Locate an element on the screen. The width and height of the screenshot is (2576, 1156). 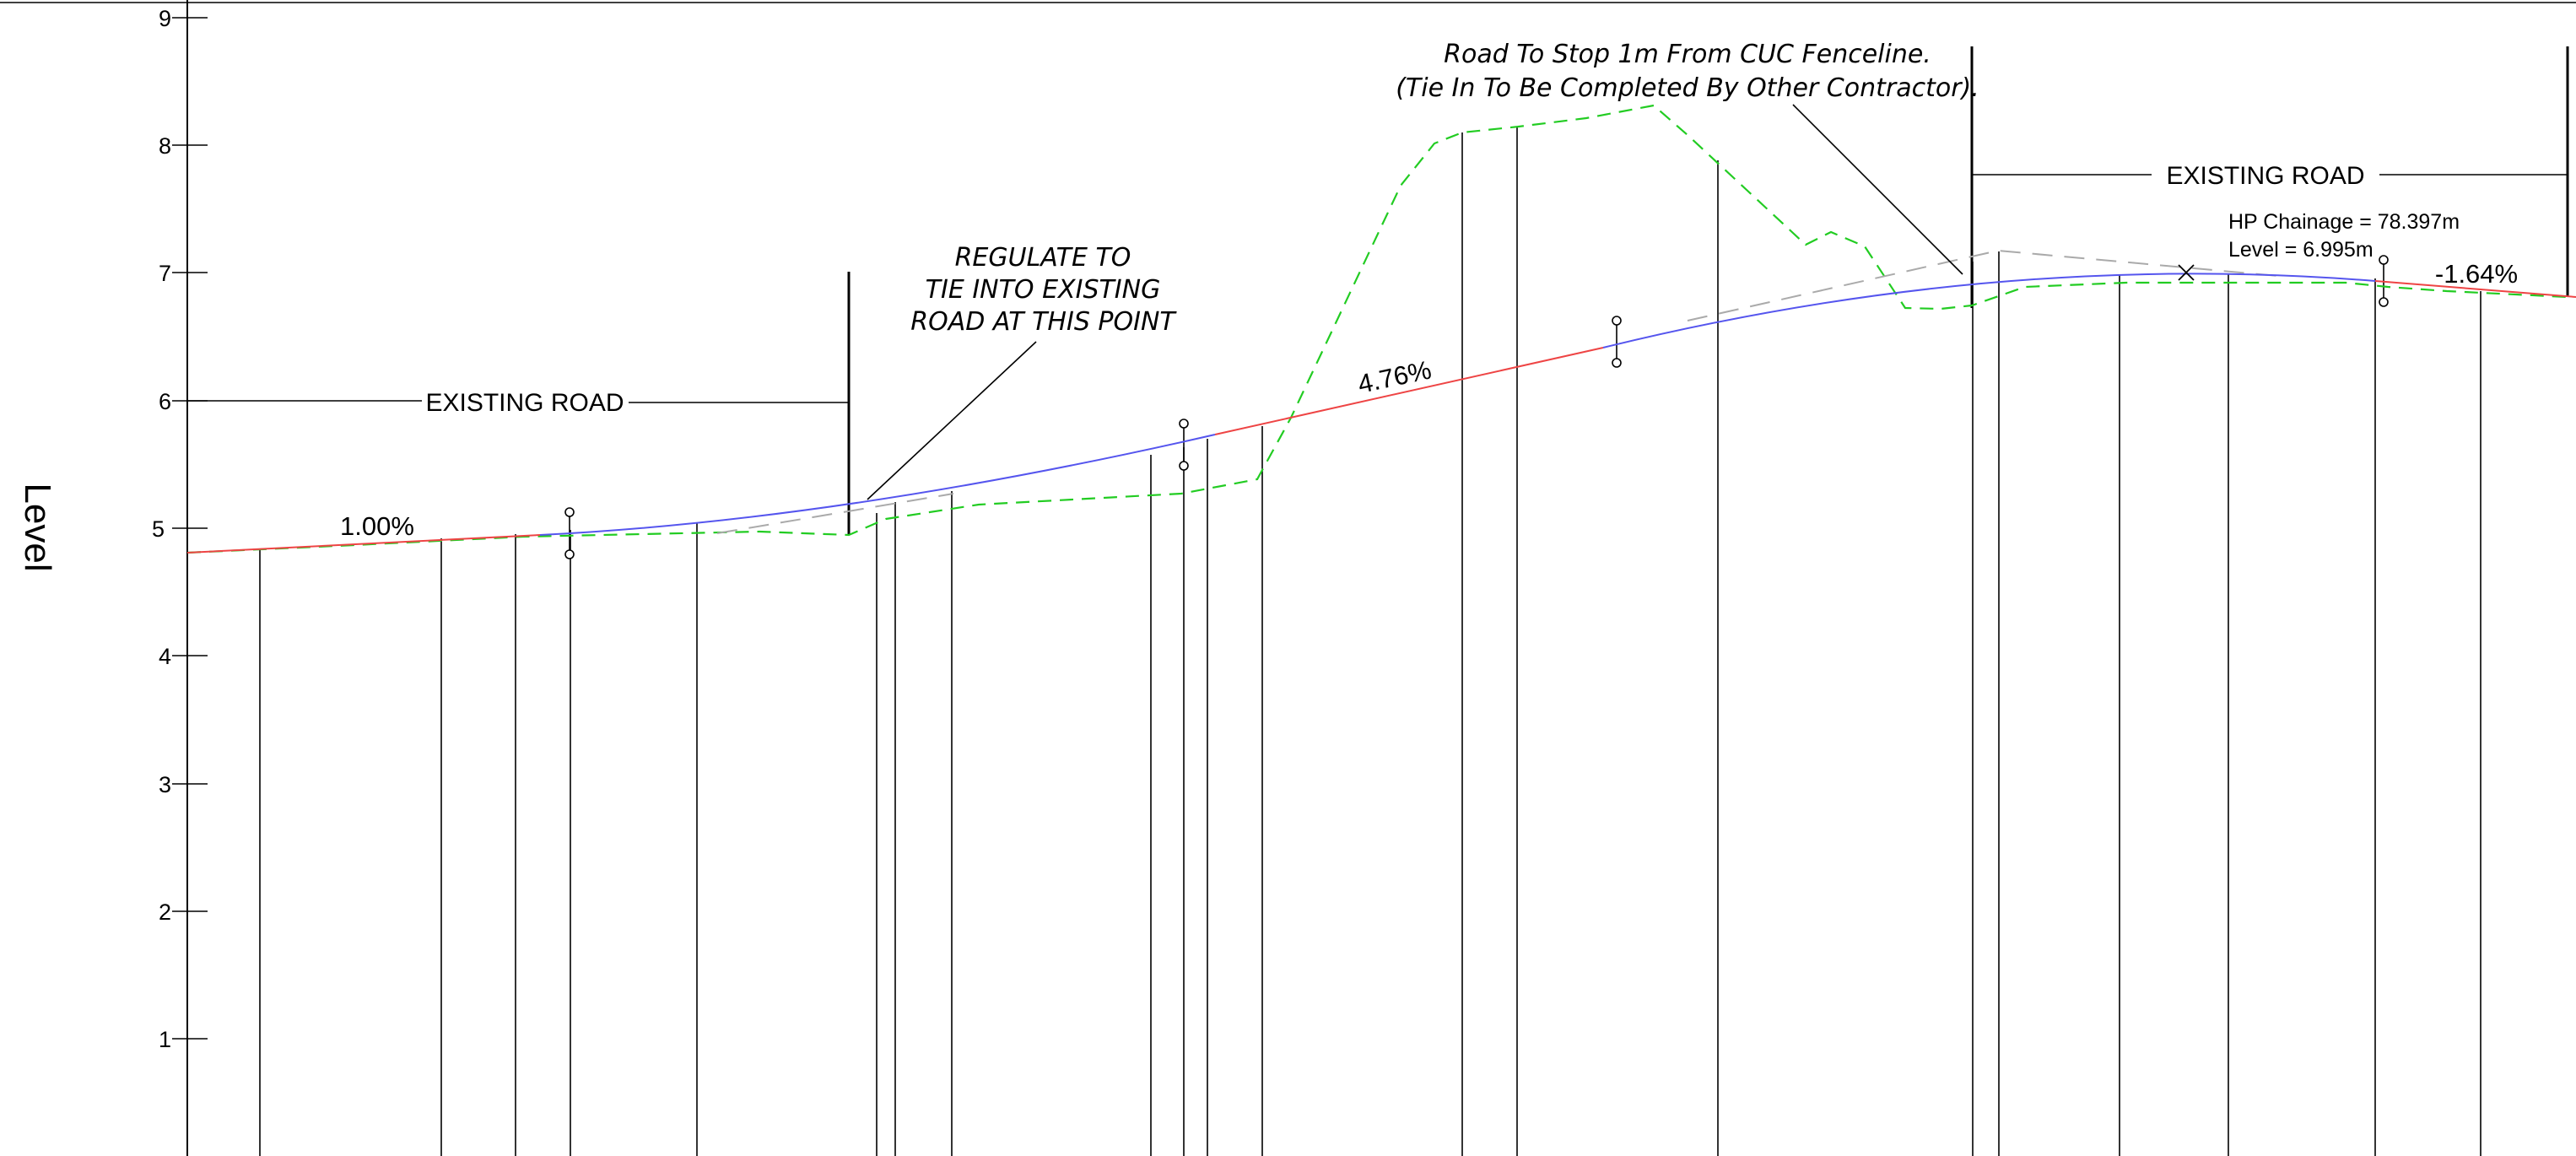
tick-label-7: 7 is located at coordinates (165, 273).